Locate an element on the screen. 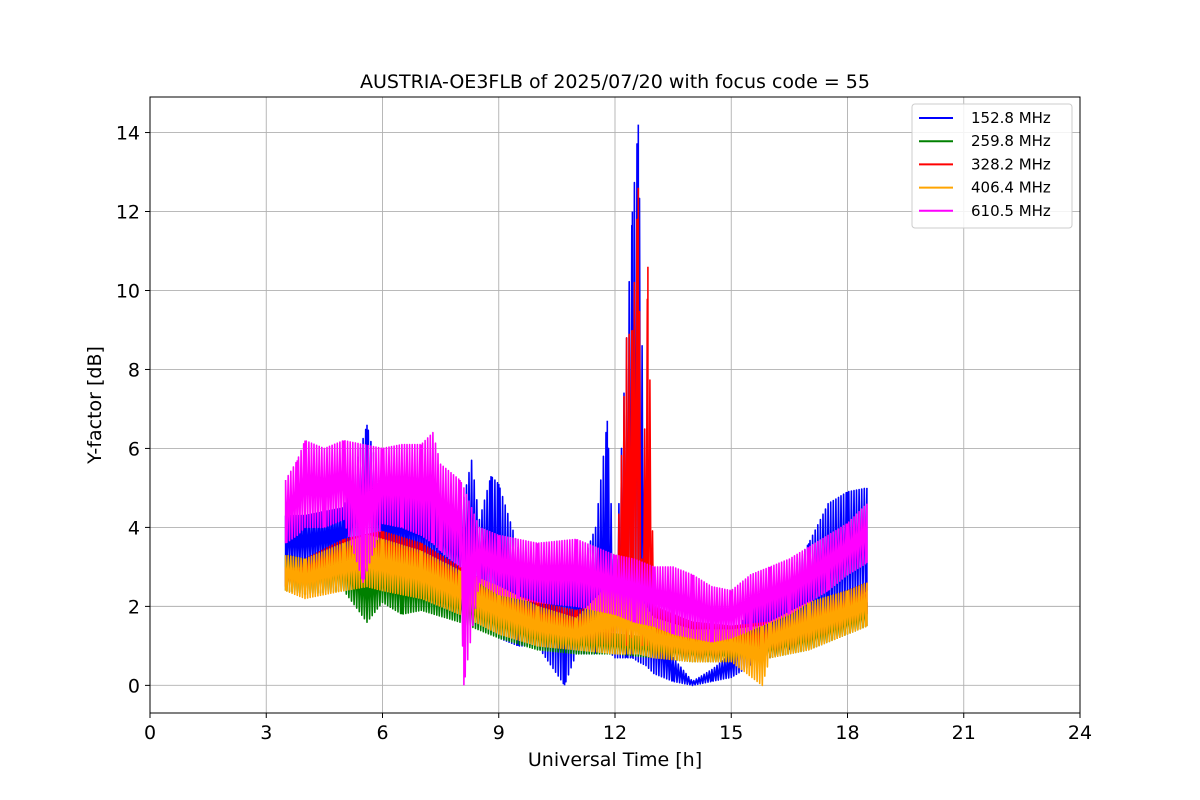 The image size is (1200, 800). x-tick-label: 15 is located at coordinates (731, 733).